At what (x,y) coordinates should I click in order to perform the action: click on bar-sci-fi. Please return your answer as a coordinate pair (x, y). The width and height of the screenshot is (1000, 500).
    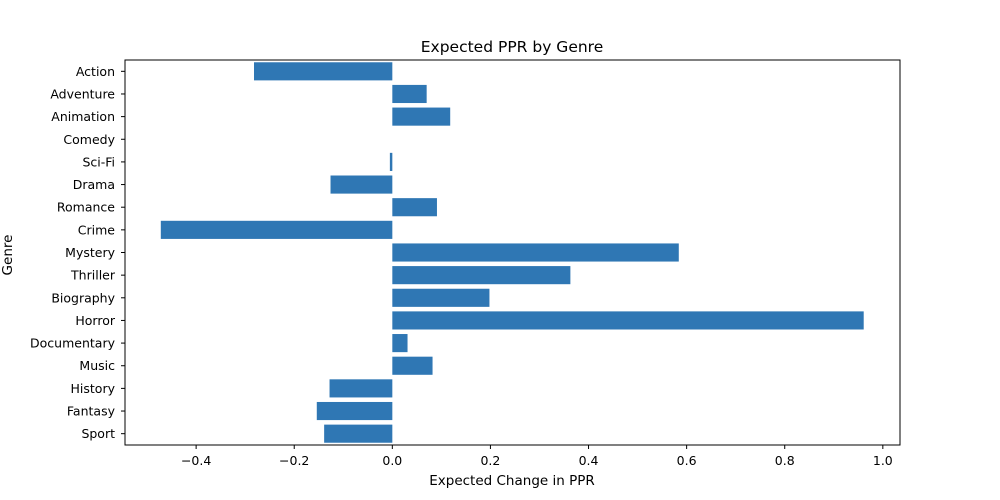
    Looking at the image, I should click on (391, 161).